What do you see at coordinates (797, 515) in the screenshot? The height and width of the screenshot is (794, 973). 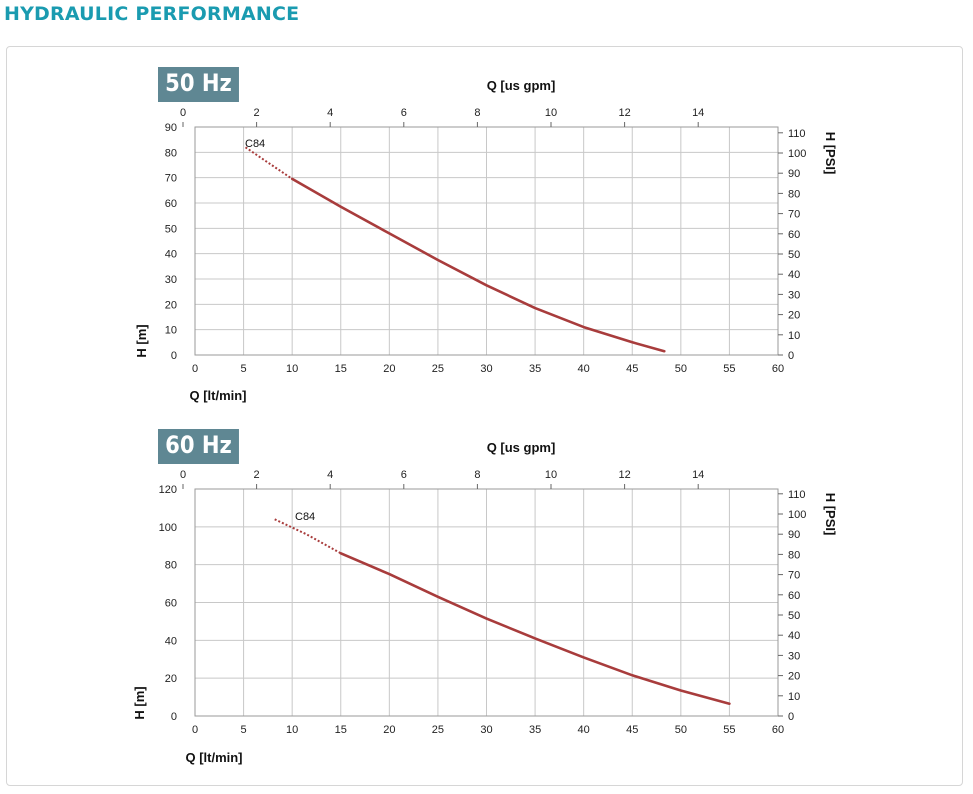 I see `y2-tick-label: 100` at bounding box center [797, 515].